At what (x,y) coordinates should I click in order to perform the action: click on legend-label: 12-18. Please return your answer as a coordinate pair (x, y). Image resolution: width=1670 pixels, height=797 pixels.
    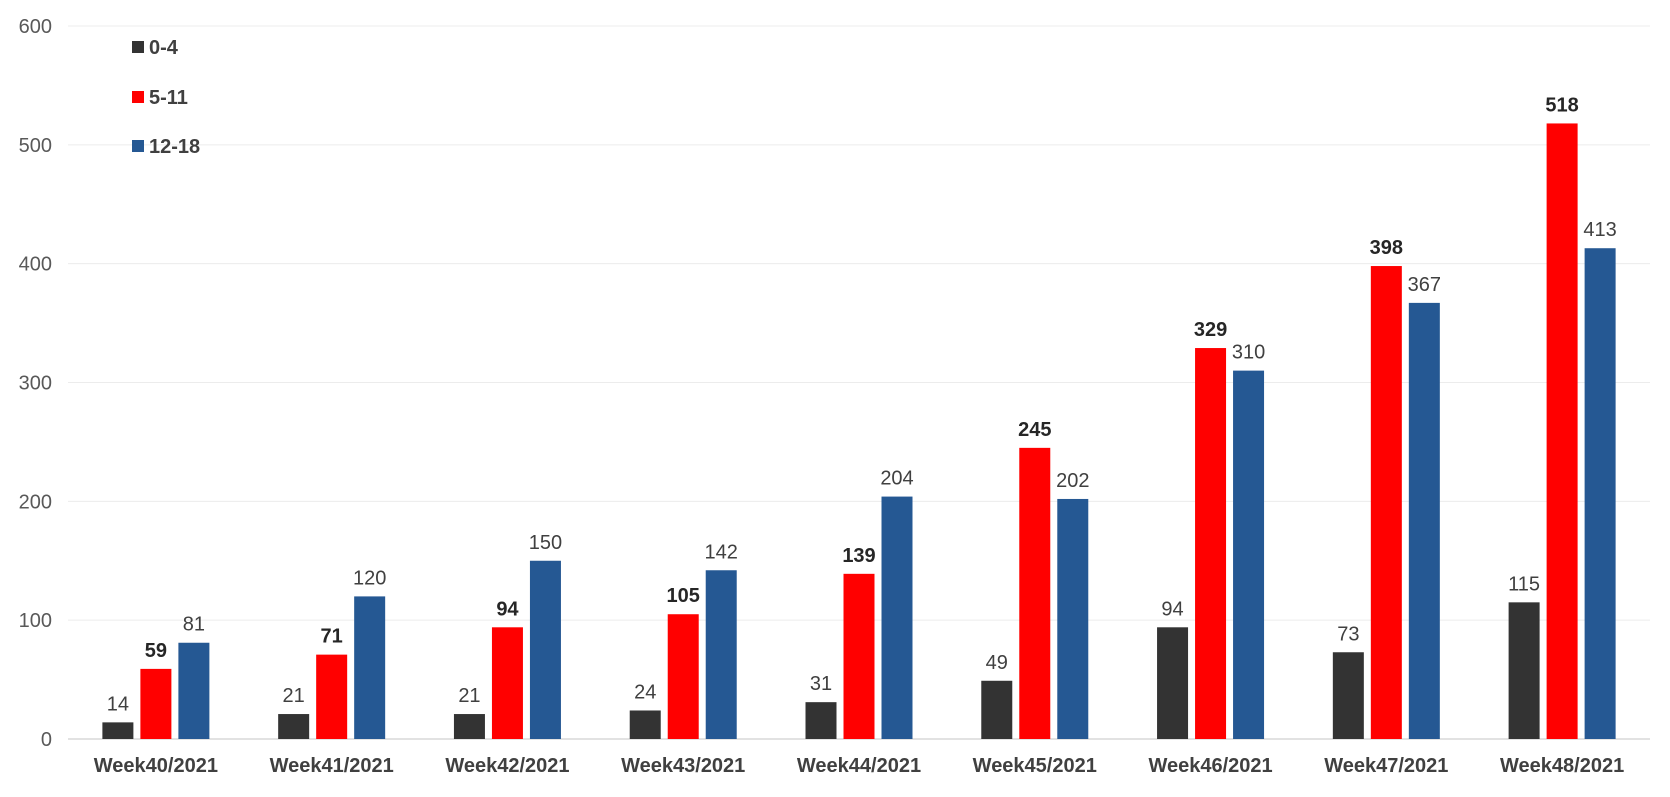
    Looking at the image, I should click on (174, 147).